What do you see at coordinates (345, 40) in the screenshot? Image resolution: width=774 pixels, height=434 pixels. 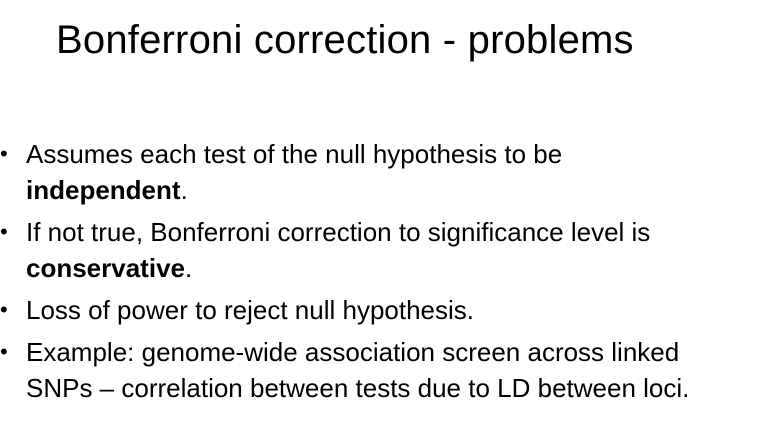 I see `slide-title: Bonferroni correction - problems` at bounding box center [345, 40].